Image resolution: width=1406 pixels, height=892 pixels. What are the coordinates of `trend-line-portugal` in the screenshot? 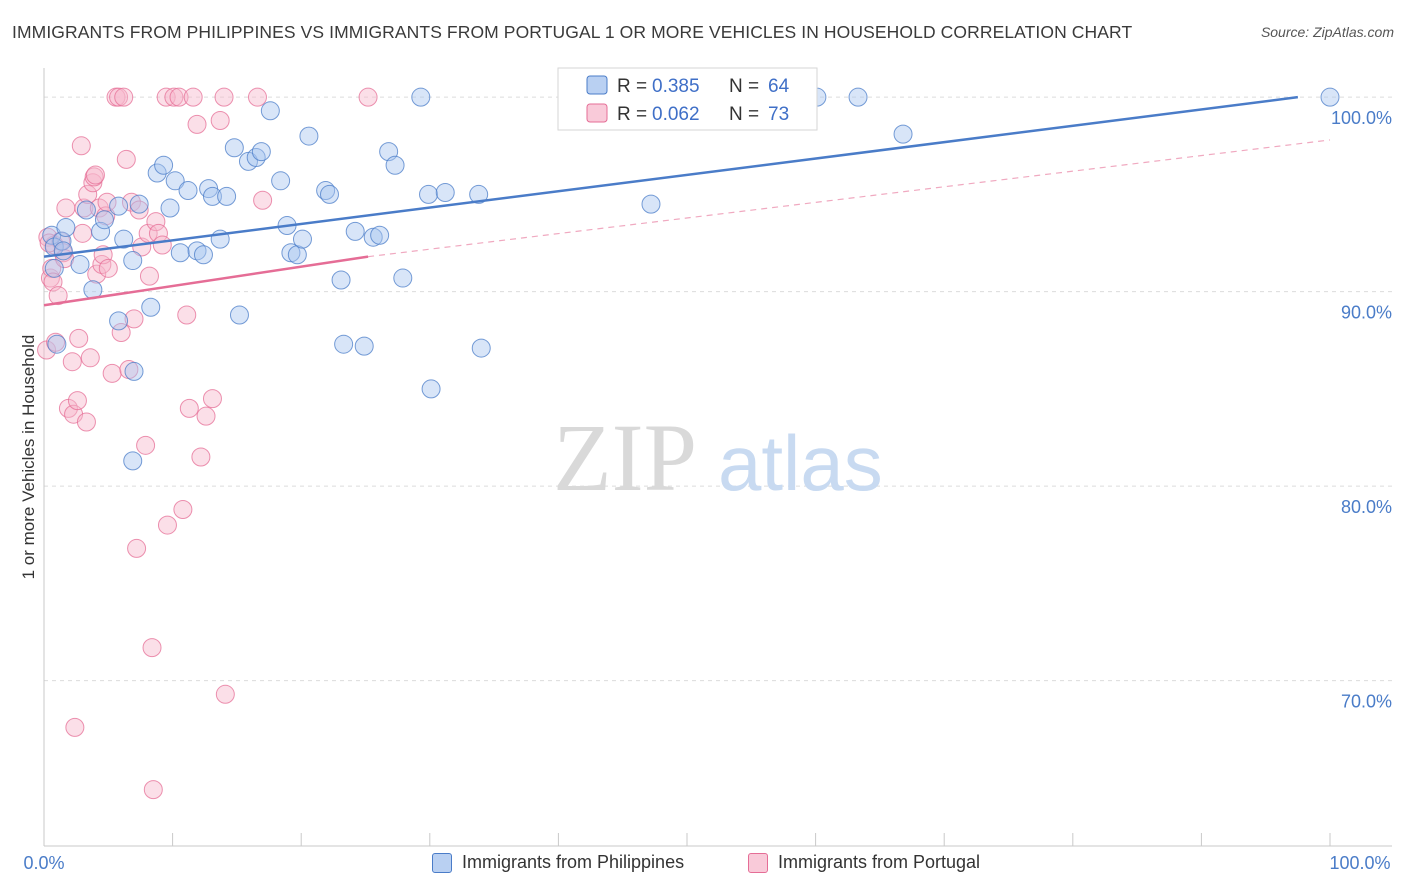 It's located at (206, 281).